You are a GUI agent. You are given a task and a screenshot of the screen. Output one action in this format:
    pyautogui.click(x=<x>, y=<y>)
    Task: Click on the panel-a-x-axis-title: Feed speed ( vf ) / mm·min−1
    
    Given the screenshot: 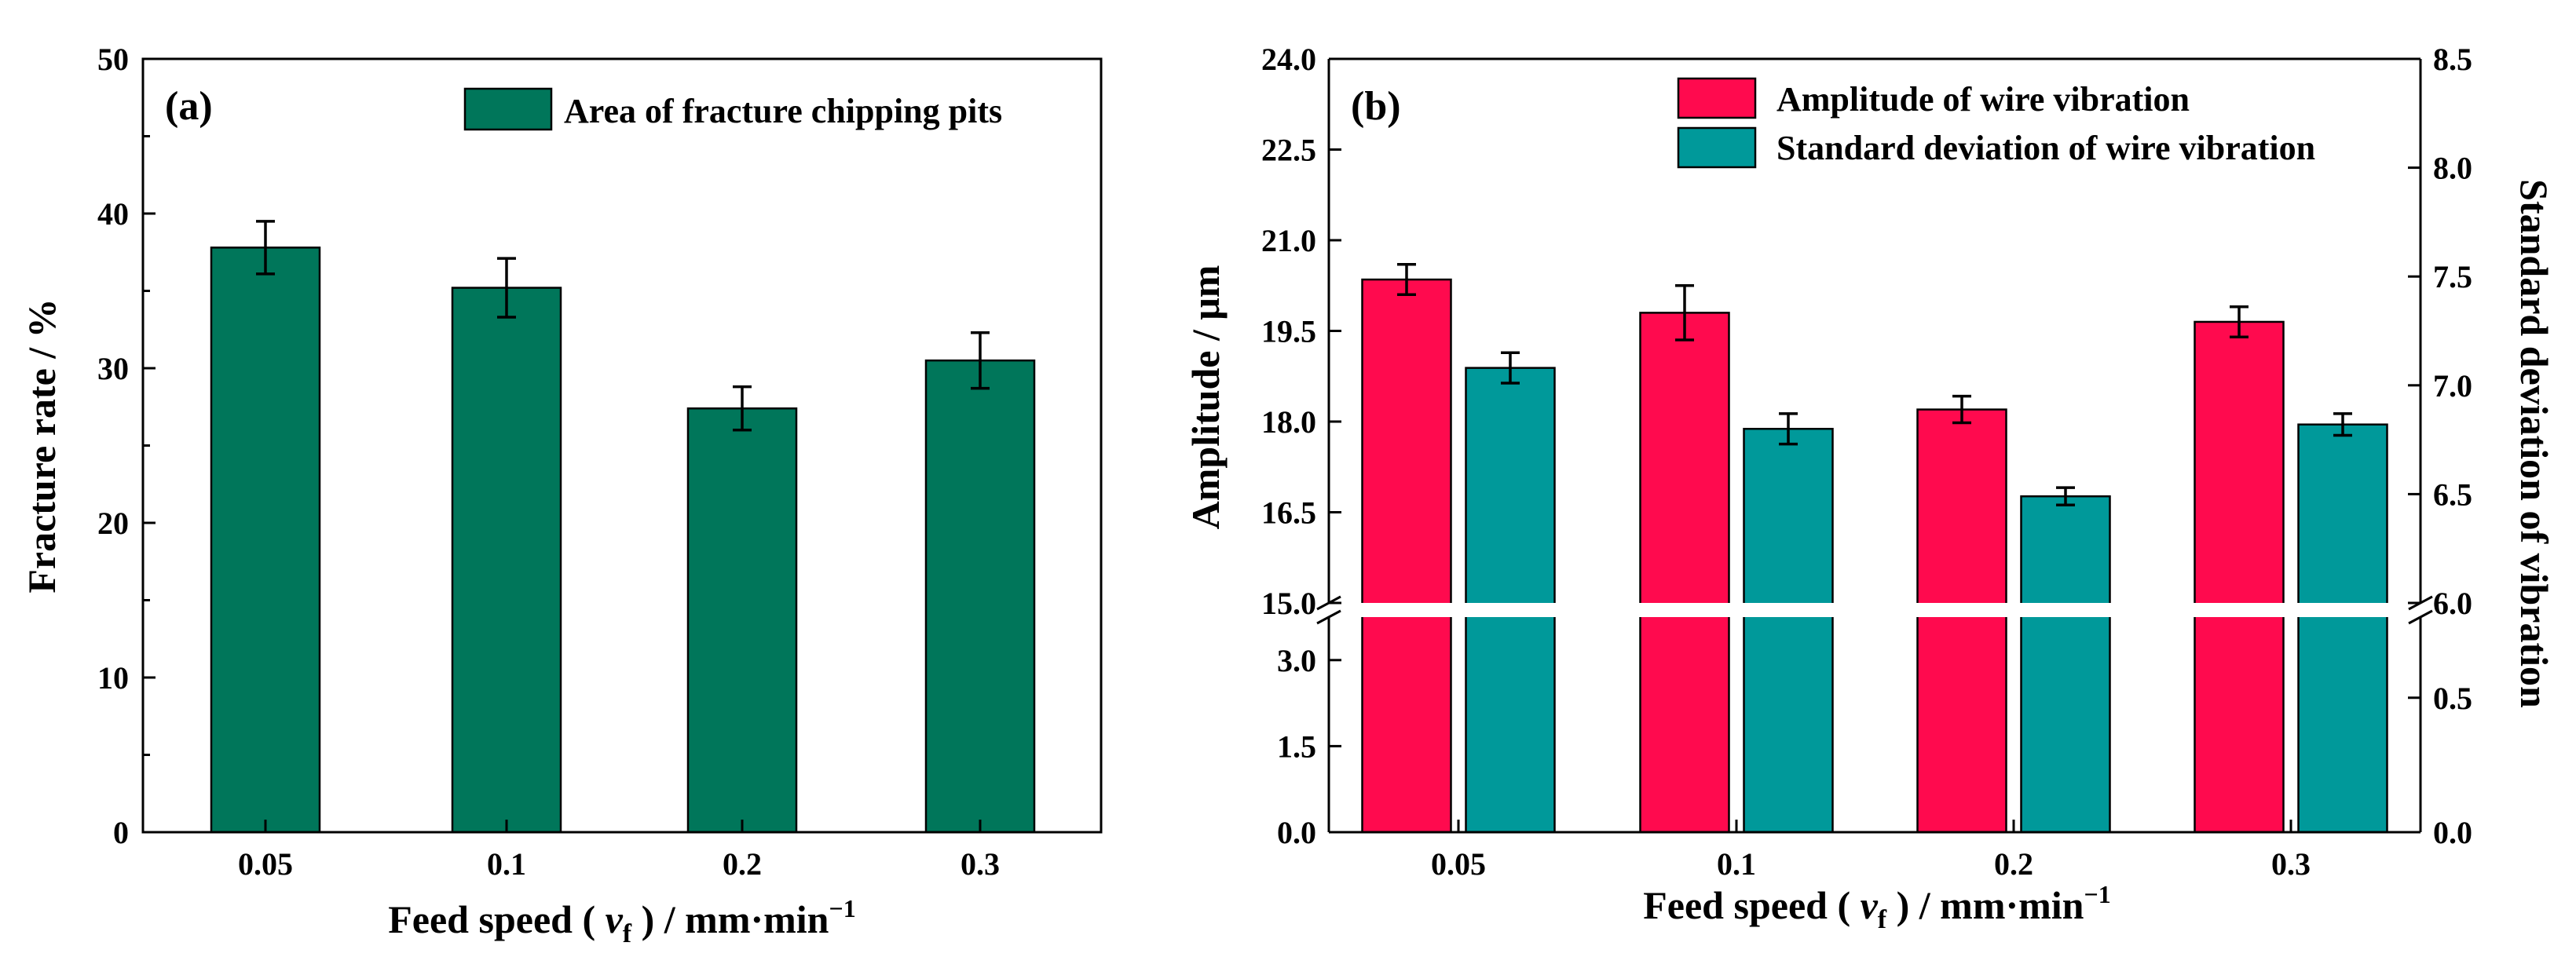 What is the action you would take?
    pyautogui.click(x=622, y=921)
    